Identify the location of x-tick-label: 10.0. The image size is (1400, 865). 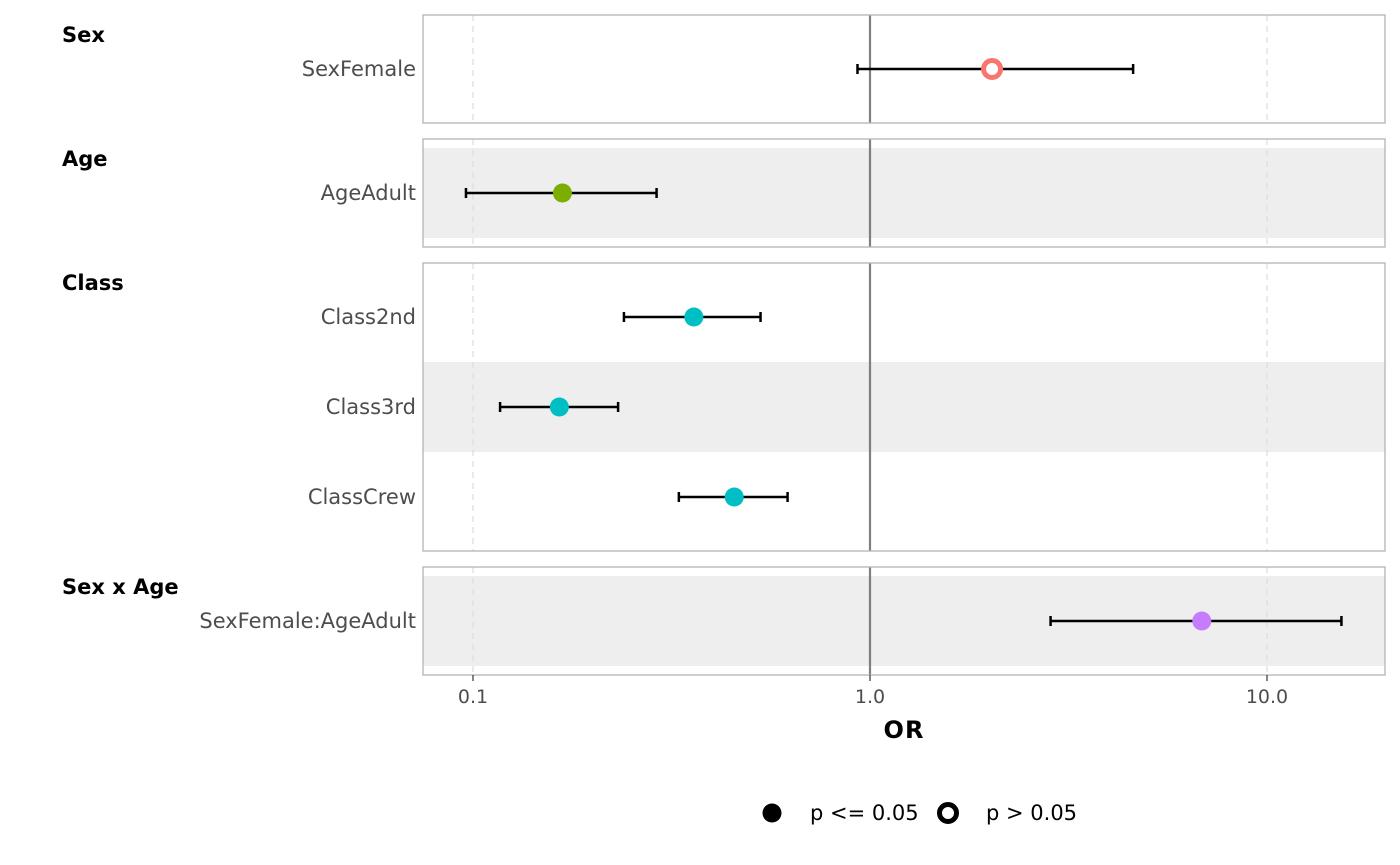
(1267, 697).